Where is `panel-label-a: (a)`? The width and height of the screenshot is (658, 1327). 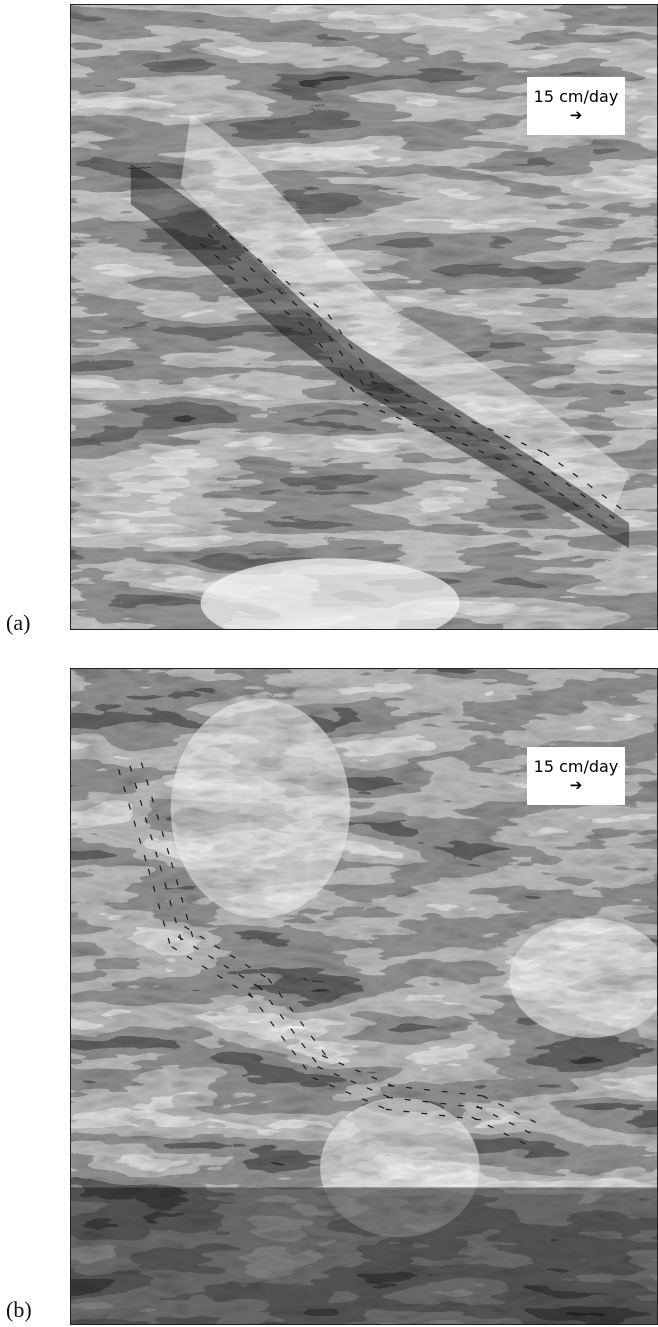
panel-label-a: (a) is located at coordinates (18, 622).